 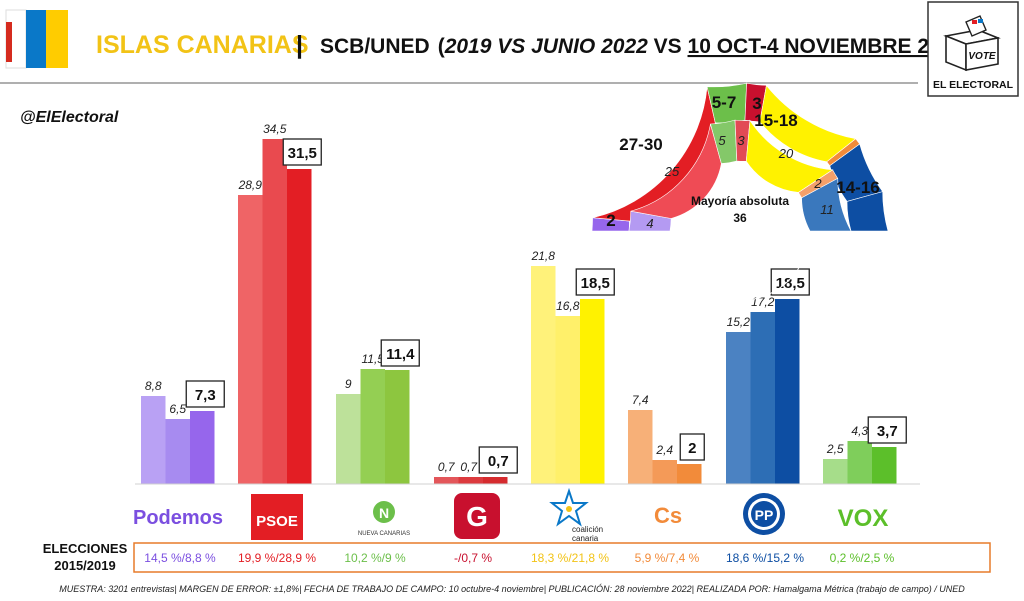 I want to click on inner-seat-label-1: 4, so click(x=649, y=223).